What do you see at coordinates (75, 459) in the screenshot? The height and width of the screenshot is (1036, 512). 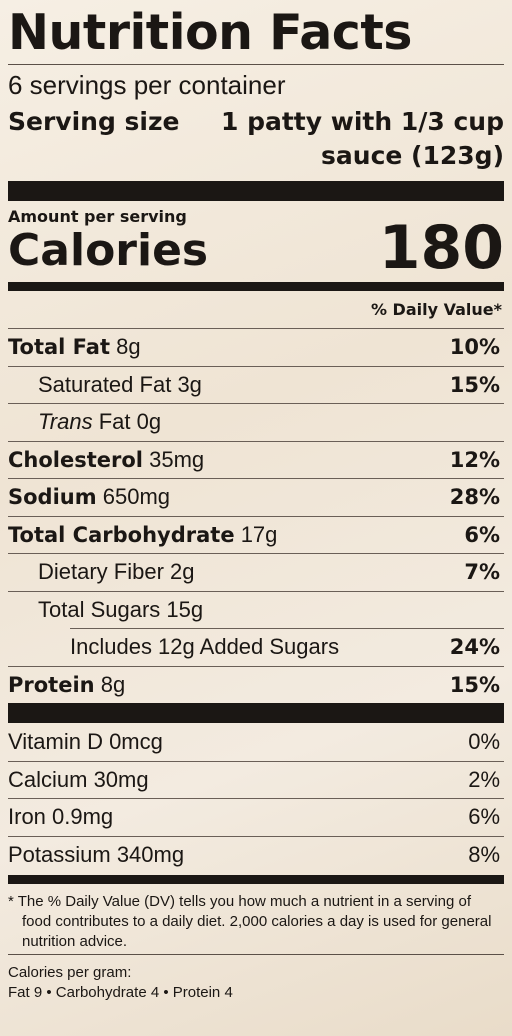 I see `nutrient-name: Cholesterol` at bounding box center [75, 459].